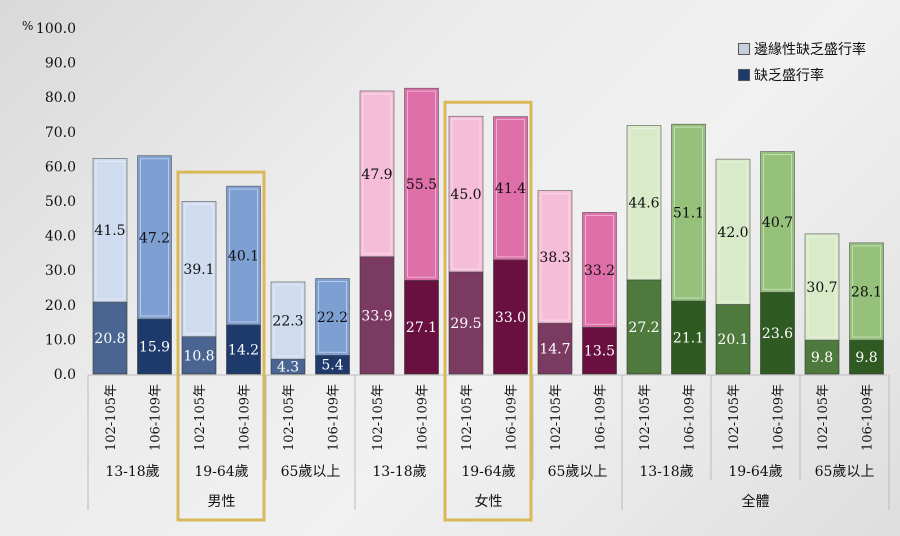 This screenshot has height=536, width=900. Describe the element at coordinates (810, 50) in the screenshot. I see `legend-label-marginal: 邊緣性缺乏盛行率` at that location.